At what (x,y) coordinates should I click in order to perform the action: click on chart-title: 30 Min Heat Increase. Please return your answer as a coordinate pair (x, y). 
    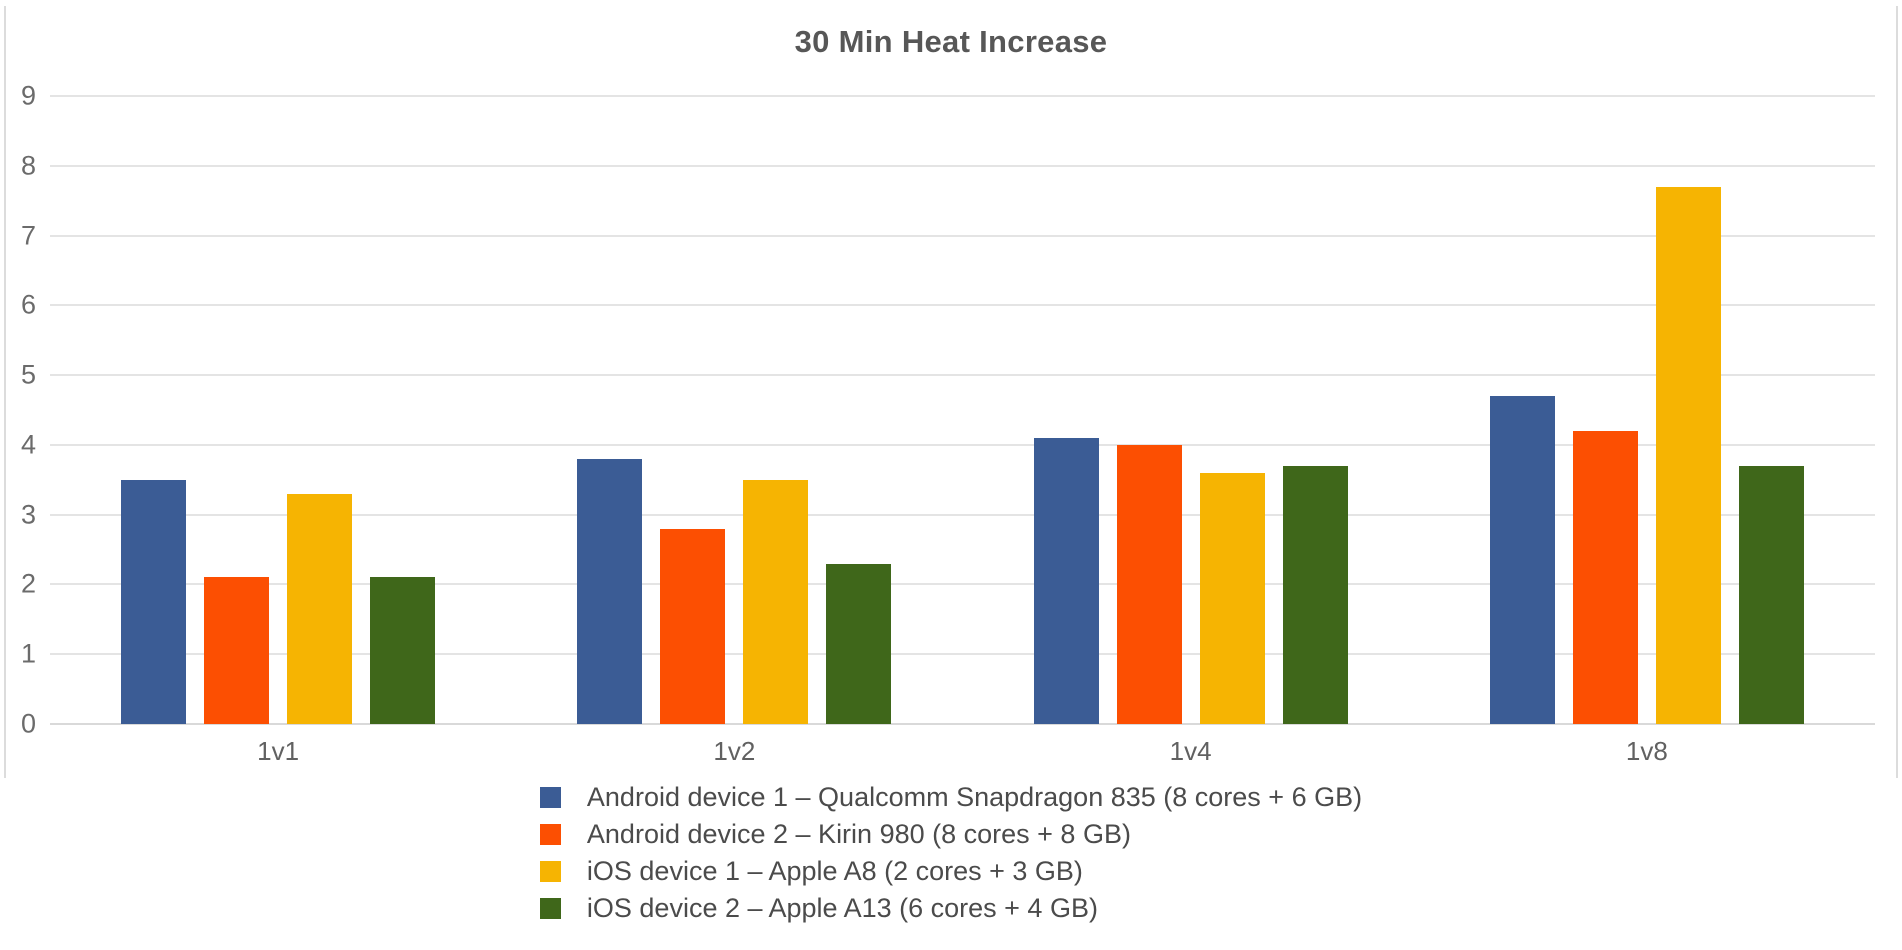
    Looking at the image, I should click on (951, 41).